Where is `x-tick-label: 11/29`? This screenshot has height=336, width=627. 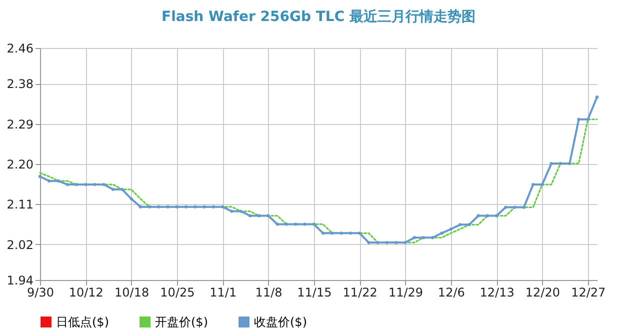
x-tick-label: 11/29 is located at coordinates (406, 293).